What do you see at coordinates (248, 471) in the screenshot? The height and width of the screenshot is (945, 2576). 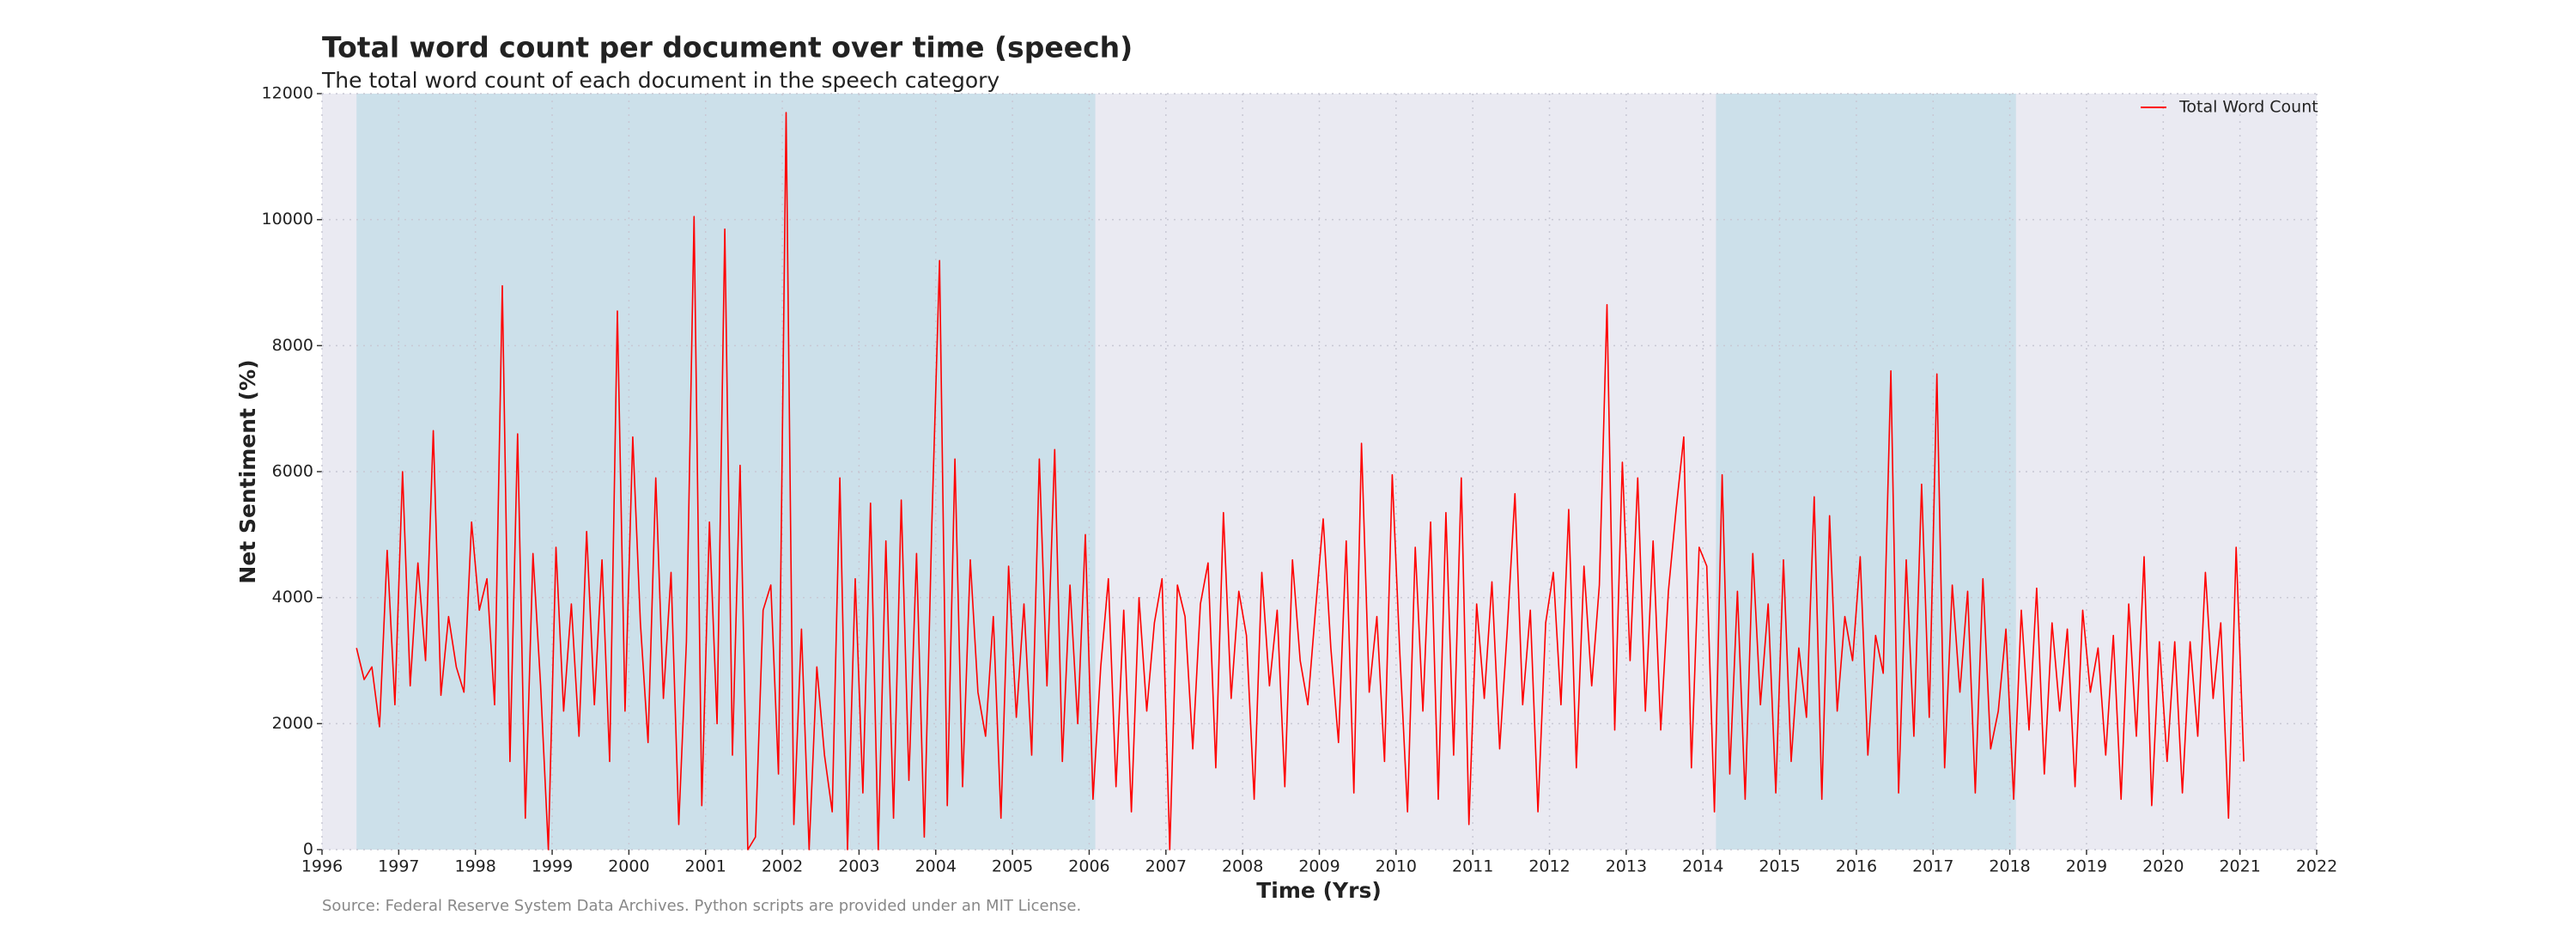 I see `y-axis-label: Net Sentiment (%)` at bounding box center [248, 471].